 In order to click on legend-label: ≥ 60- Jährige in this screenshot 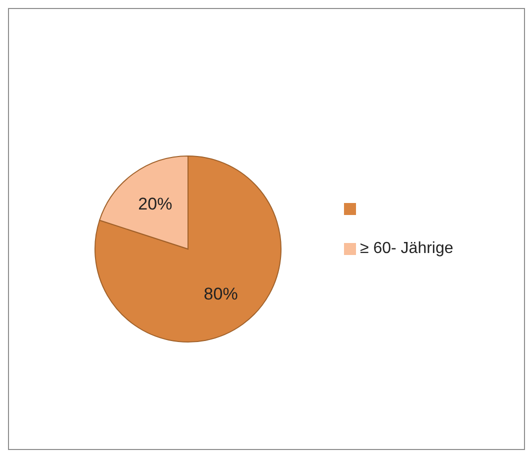, I will do `click(407, 248)`.